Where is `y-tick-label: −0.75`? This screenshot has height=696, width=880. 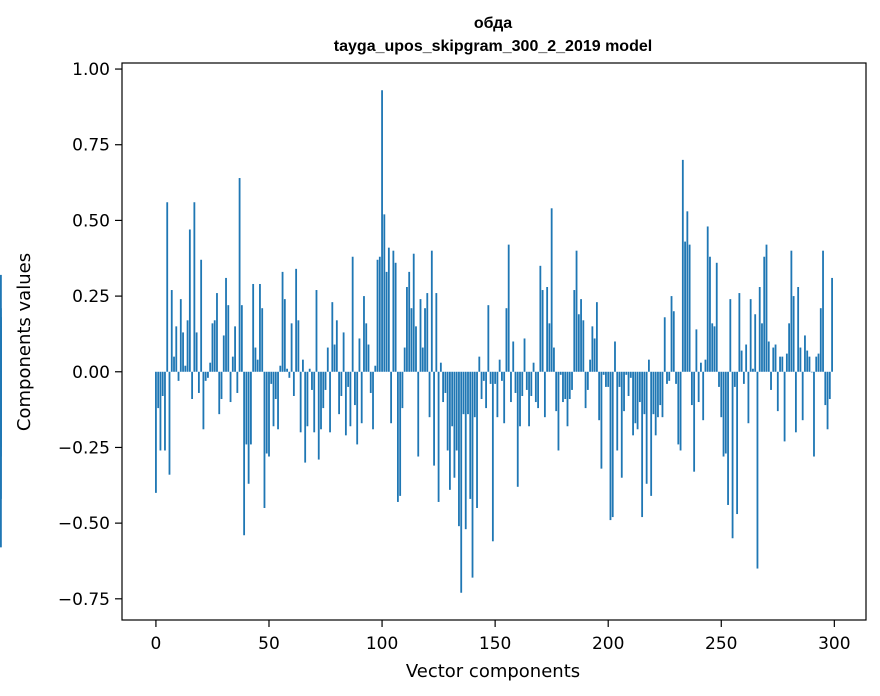 y-tick-label: −0.75 is located at coordinates (84, 600).